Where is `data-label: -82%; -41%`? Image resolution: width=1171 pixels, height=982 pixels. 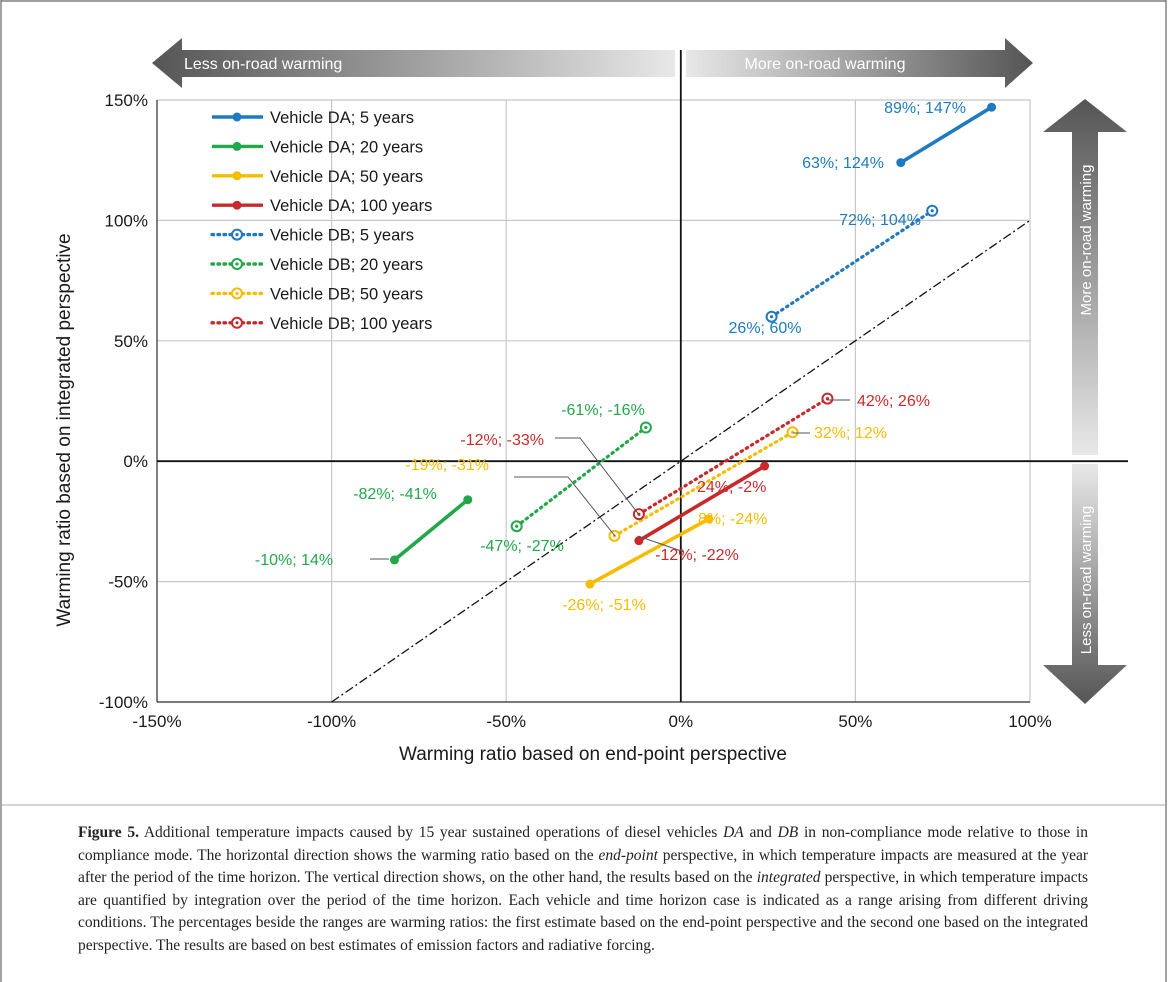
data-label: -82%; -41% is located at coordinates (395, 494).